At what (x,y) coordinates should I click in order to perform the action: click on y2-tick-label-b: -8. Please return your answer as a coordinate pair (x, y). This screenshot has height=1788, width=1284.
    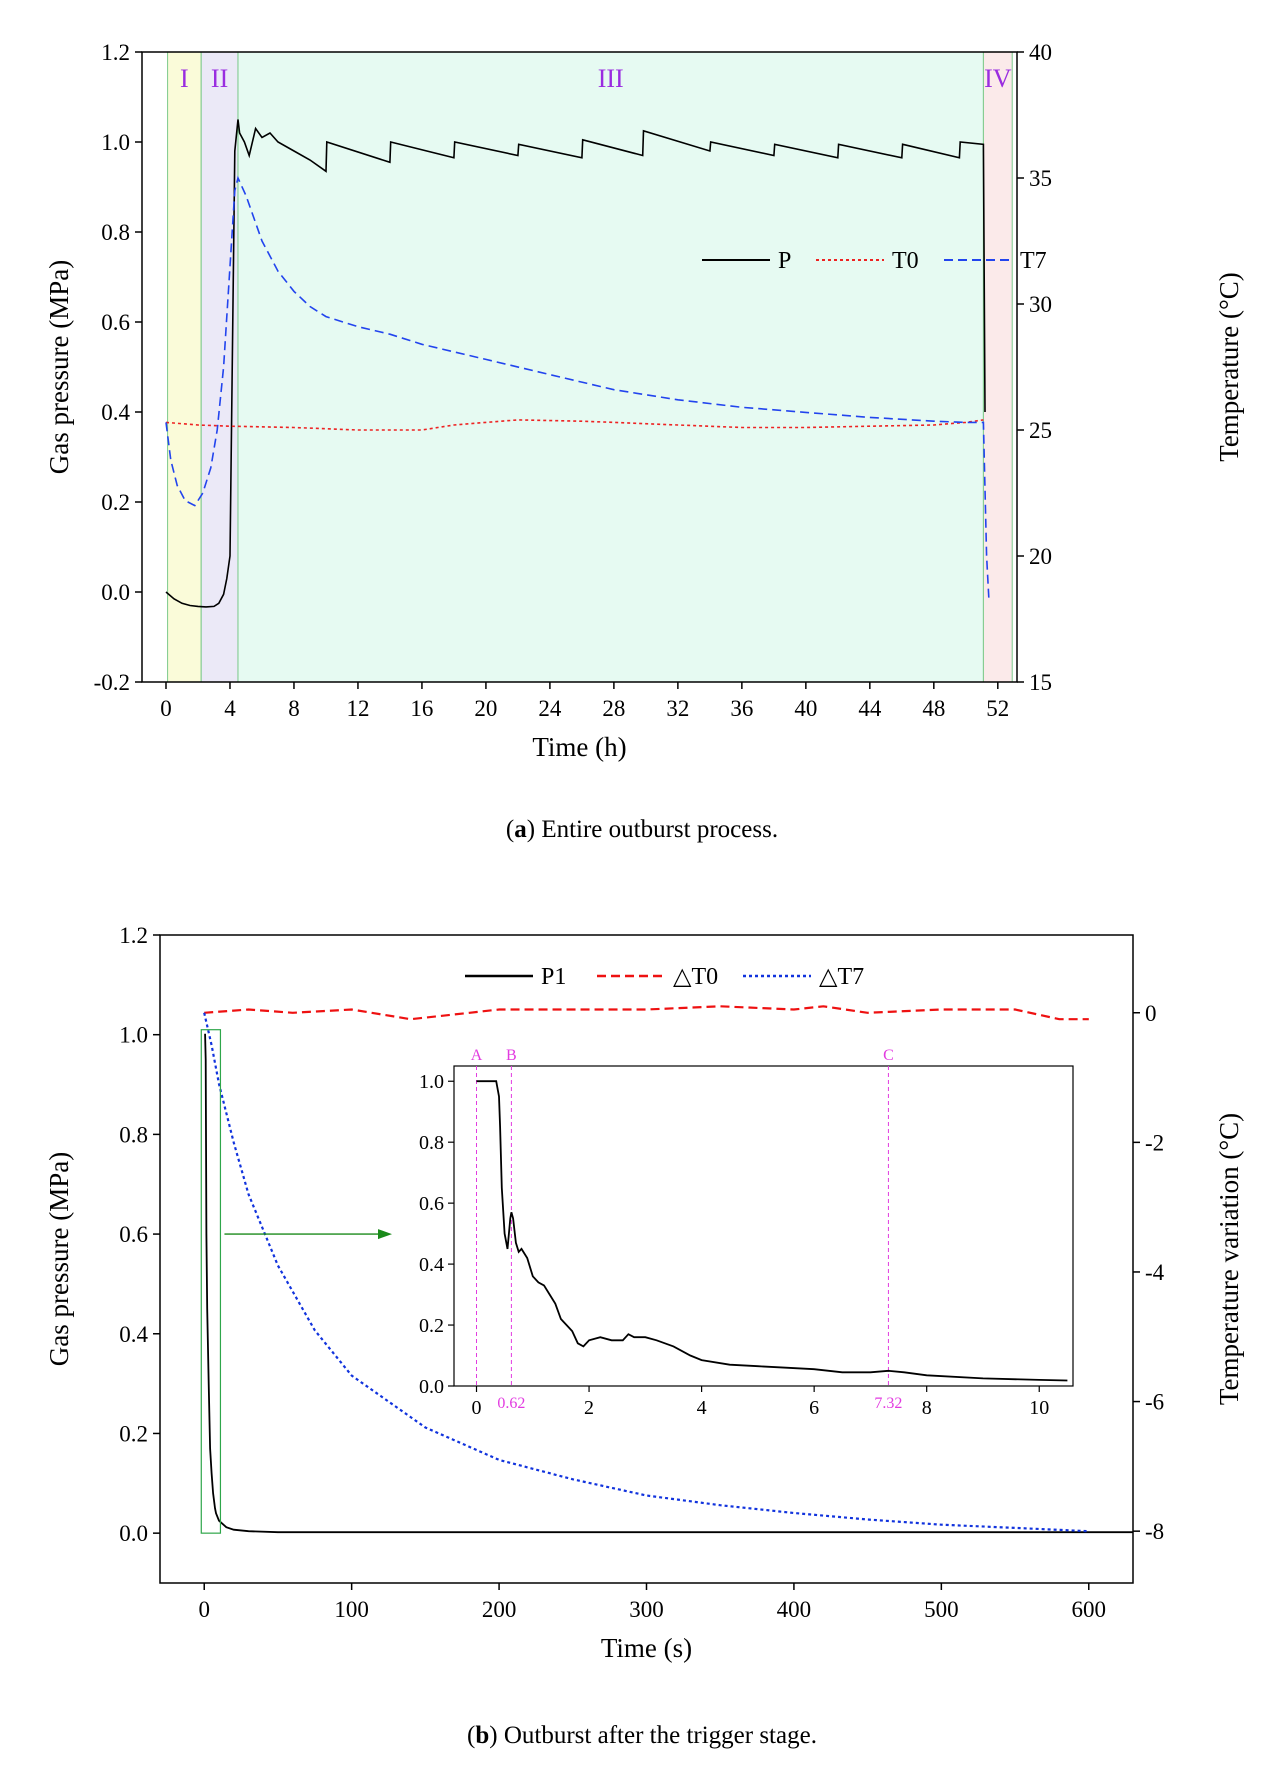
    Looking at the image, I should click on (1154, 1531).